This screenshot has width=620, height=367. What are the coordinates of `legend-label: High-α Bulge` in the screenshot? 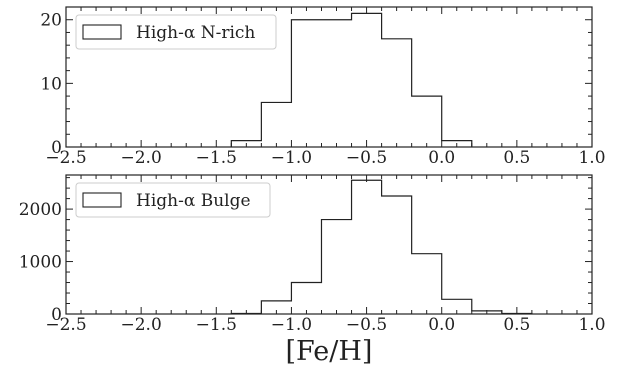 It's located at (193, 201).